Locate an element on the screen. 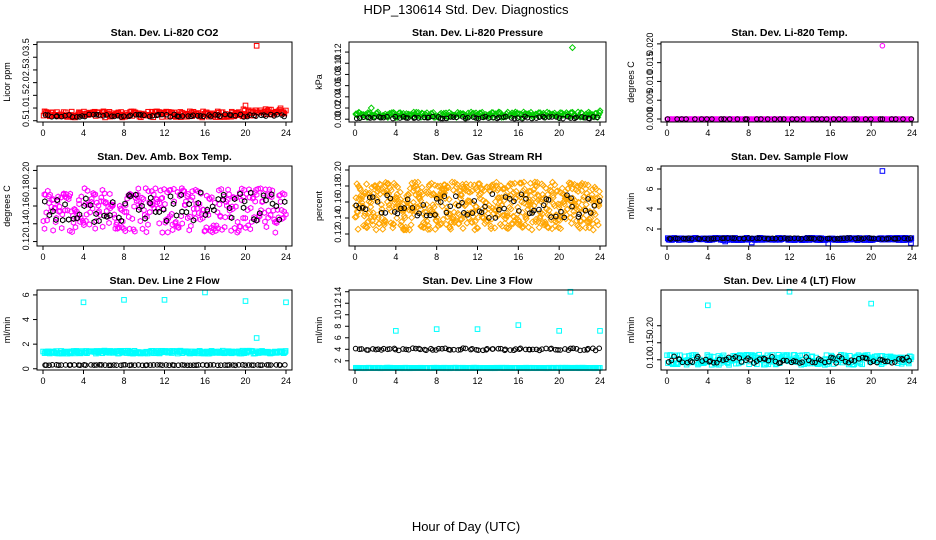 The width and height of the screenshot is (936, 540). y-tick-label: 0.20 is located at coordinates (338, 170).